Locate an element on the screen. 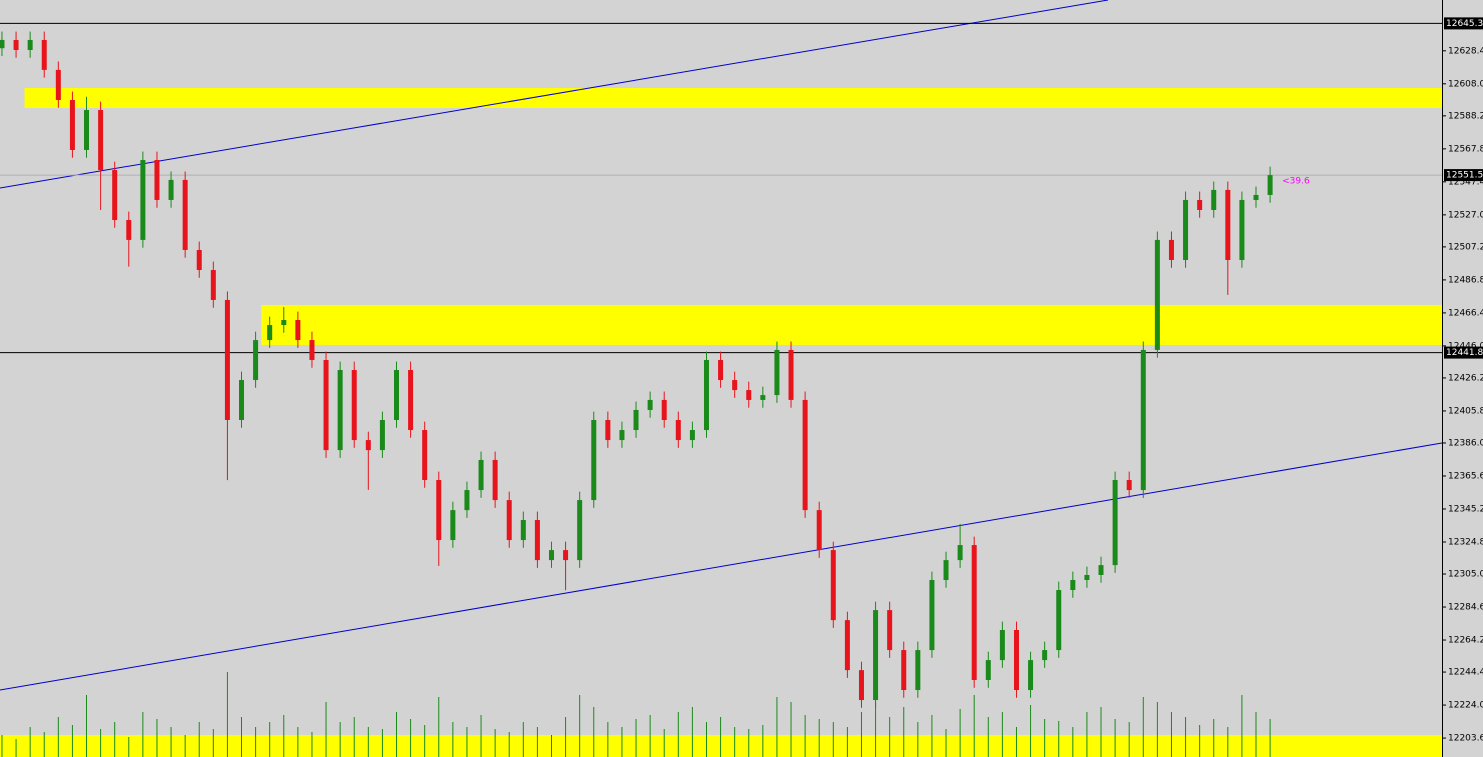 This screenshot has width=1483, height=757. price-label: 12645.34 is located at coordinates (1464, 24).